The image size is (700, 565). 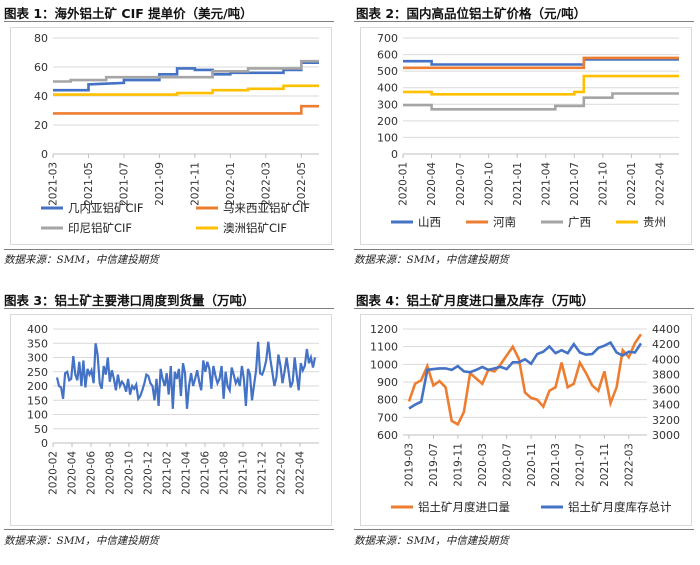 What do you see at coordinates (149, 473) in the screenshot?
I see `c3-xtick-label: 2020-12` at bounding box center [149, 473].